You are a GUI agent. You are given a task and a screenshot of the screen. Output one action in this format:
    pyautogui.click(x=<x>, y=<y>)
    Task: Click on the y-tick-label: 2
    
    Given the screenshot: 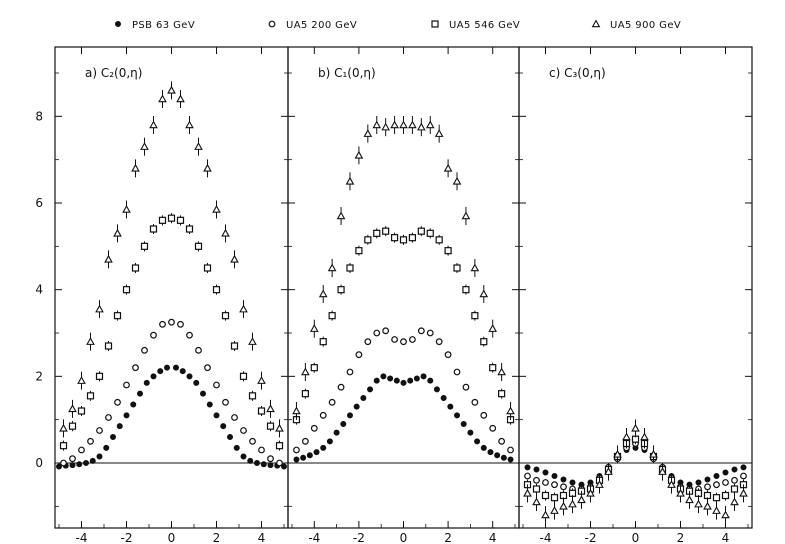 What is the action you would take?
    pyautogui.click(x=39, y=376)
    